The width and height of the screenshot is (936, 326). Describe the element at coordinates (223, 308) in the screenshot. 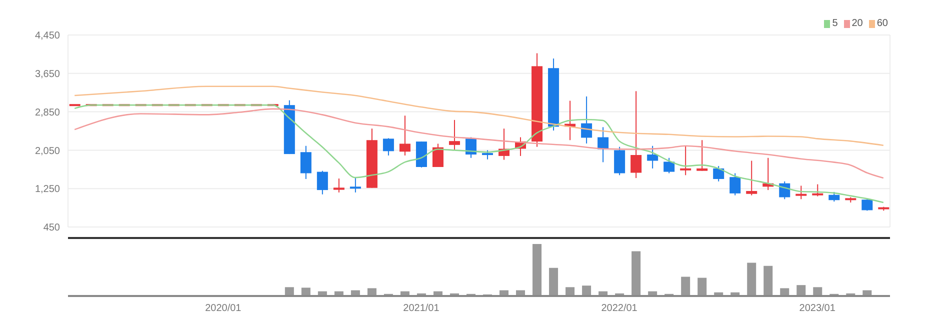

I see `x-tick-label: 2020/01` at that location.